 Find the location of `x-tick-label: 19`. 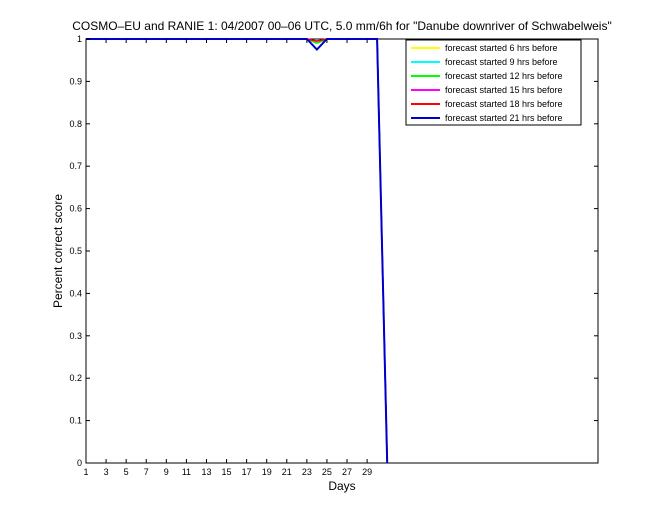

x-tick-label: 19 is located at coordinates (267, 472).